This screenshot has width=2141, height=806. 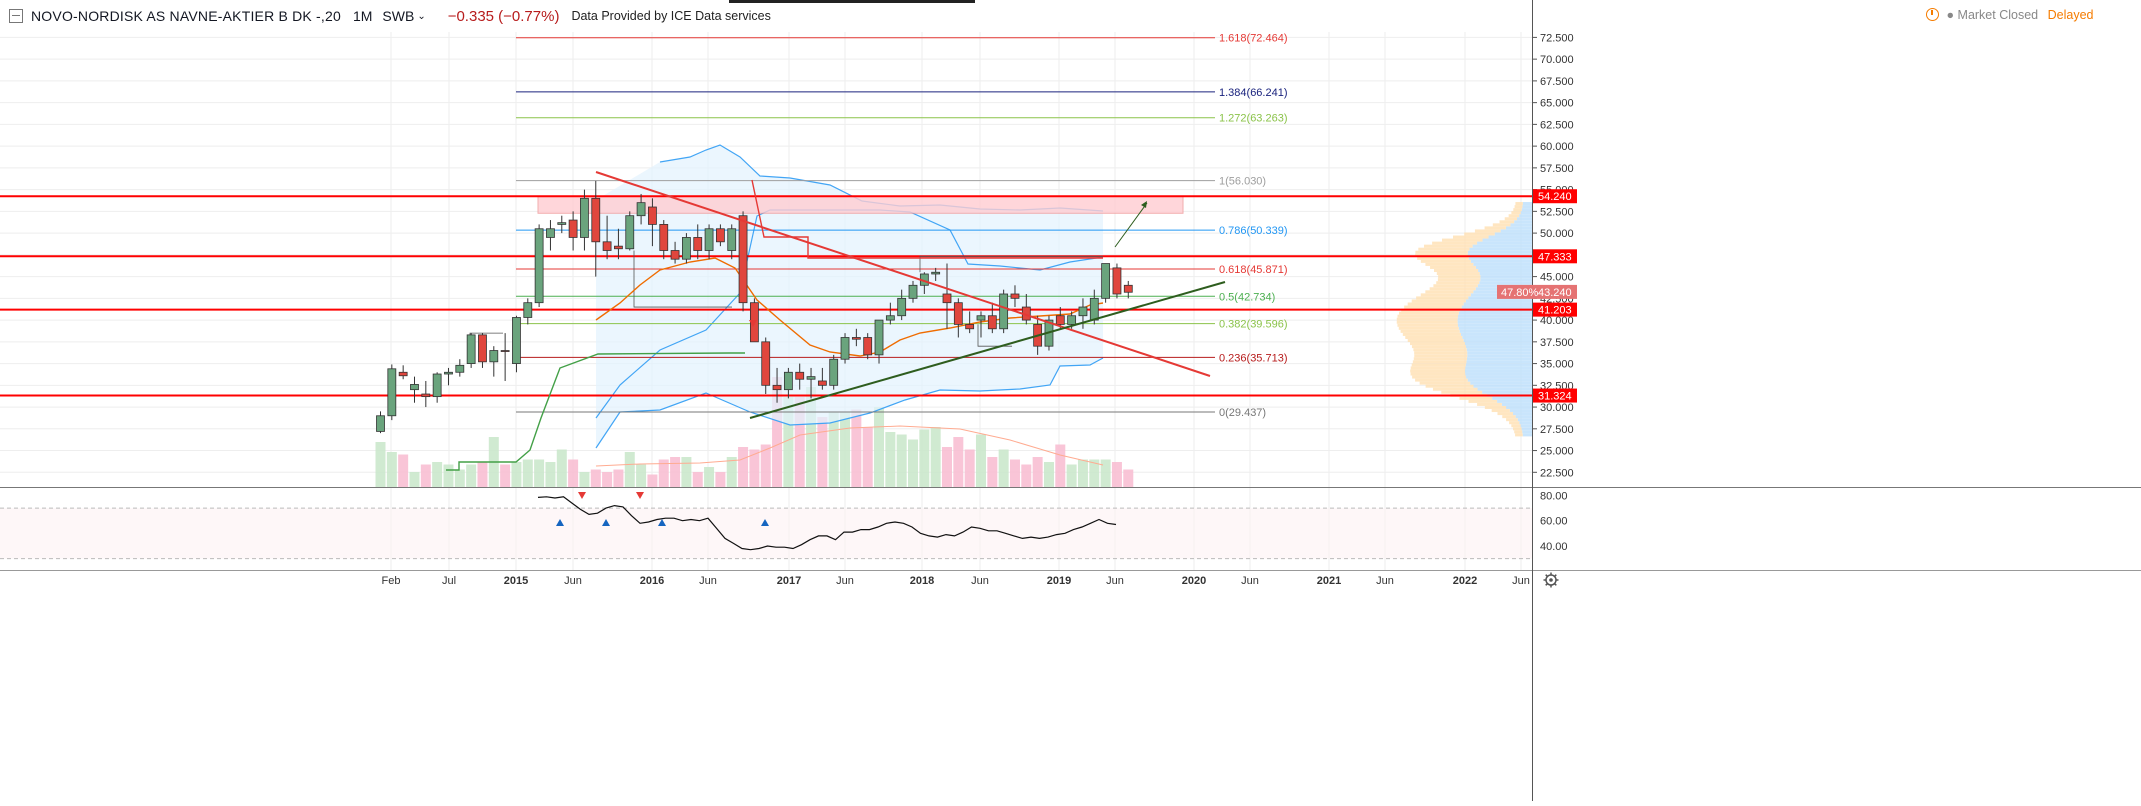 I want to click on square-minus-icon, so click(x=16, y=16).